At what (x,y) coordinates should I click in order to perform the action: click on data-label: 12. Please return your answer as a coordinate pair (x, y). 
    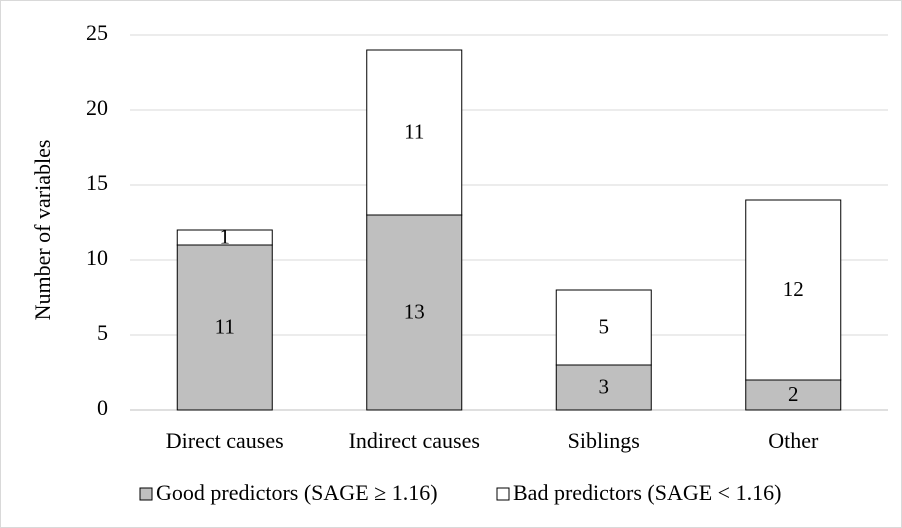
    Looking at the image, I should click on (793, 289).